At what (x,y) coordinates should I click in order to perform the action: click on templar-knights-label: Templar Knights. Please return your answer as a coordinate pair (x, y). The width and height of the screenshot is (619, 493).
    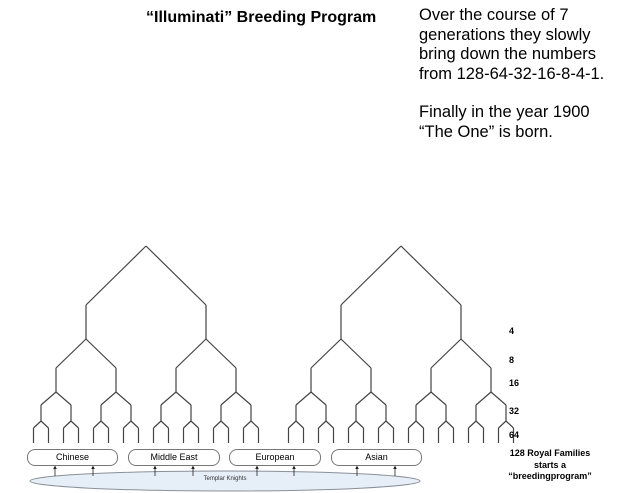
    Looking at the image, I should click on (225, 479).